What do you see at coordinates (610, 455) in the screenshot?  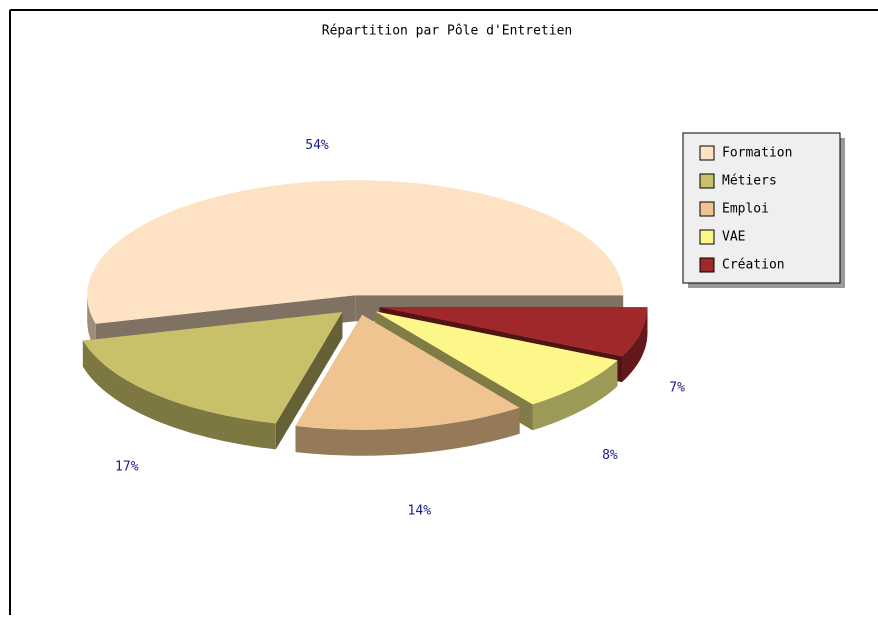 I see `data-label: 8%` at bounding box center [610, 455].